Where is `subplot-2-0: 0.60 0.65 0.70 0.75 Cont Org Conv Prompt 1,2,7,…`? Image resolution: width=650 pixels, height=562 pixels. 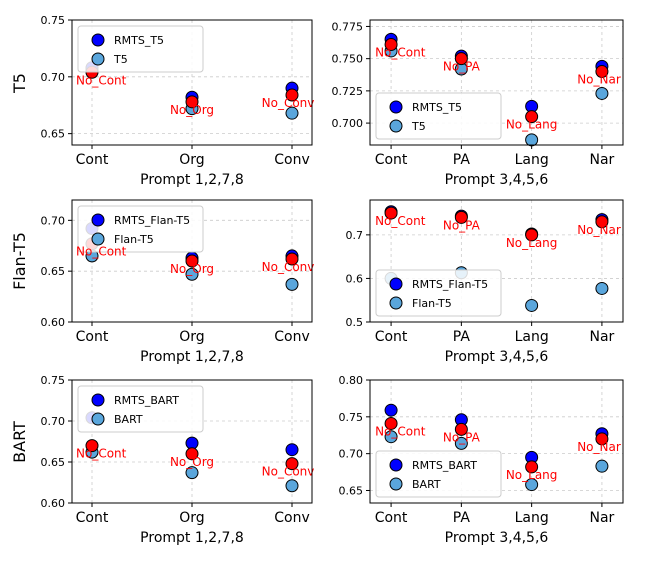 subplot-2-0: 0.60 0.65 0.70 0.75 Cont Org Conv Prompt 1,2,7,… is located at coordinates (178, 460).